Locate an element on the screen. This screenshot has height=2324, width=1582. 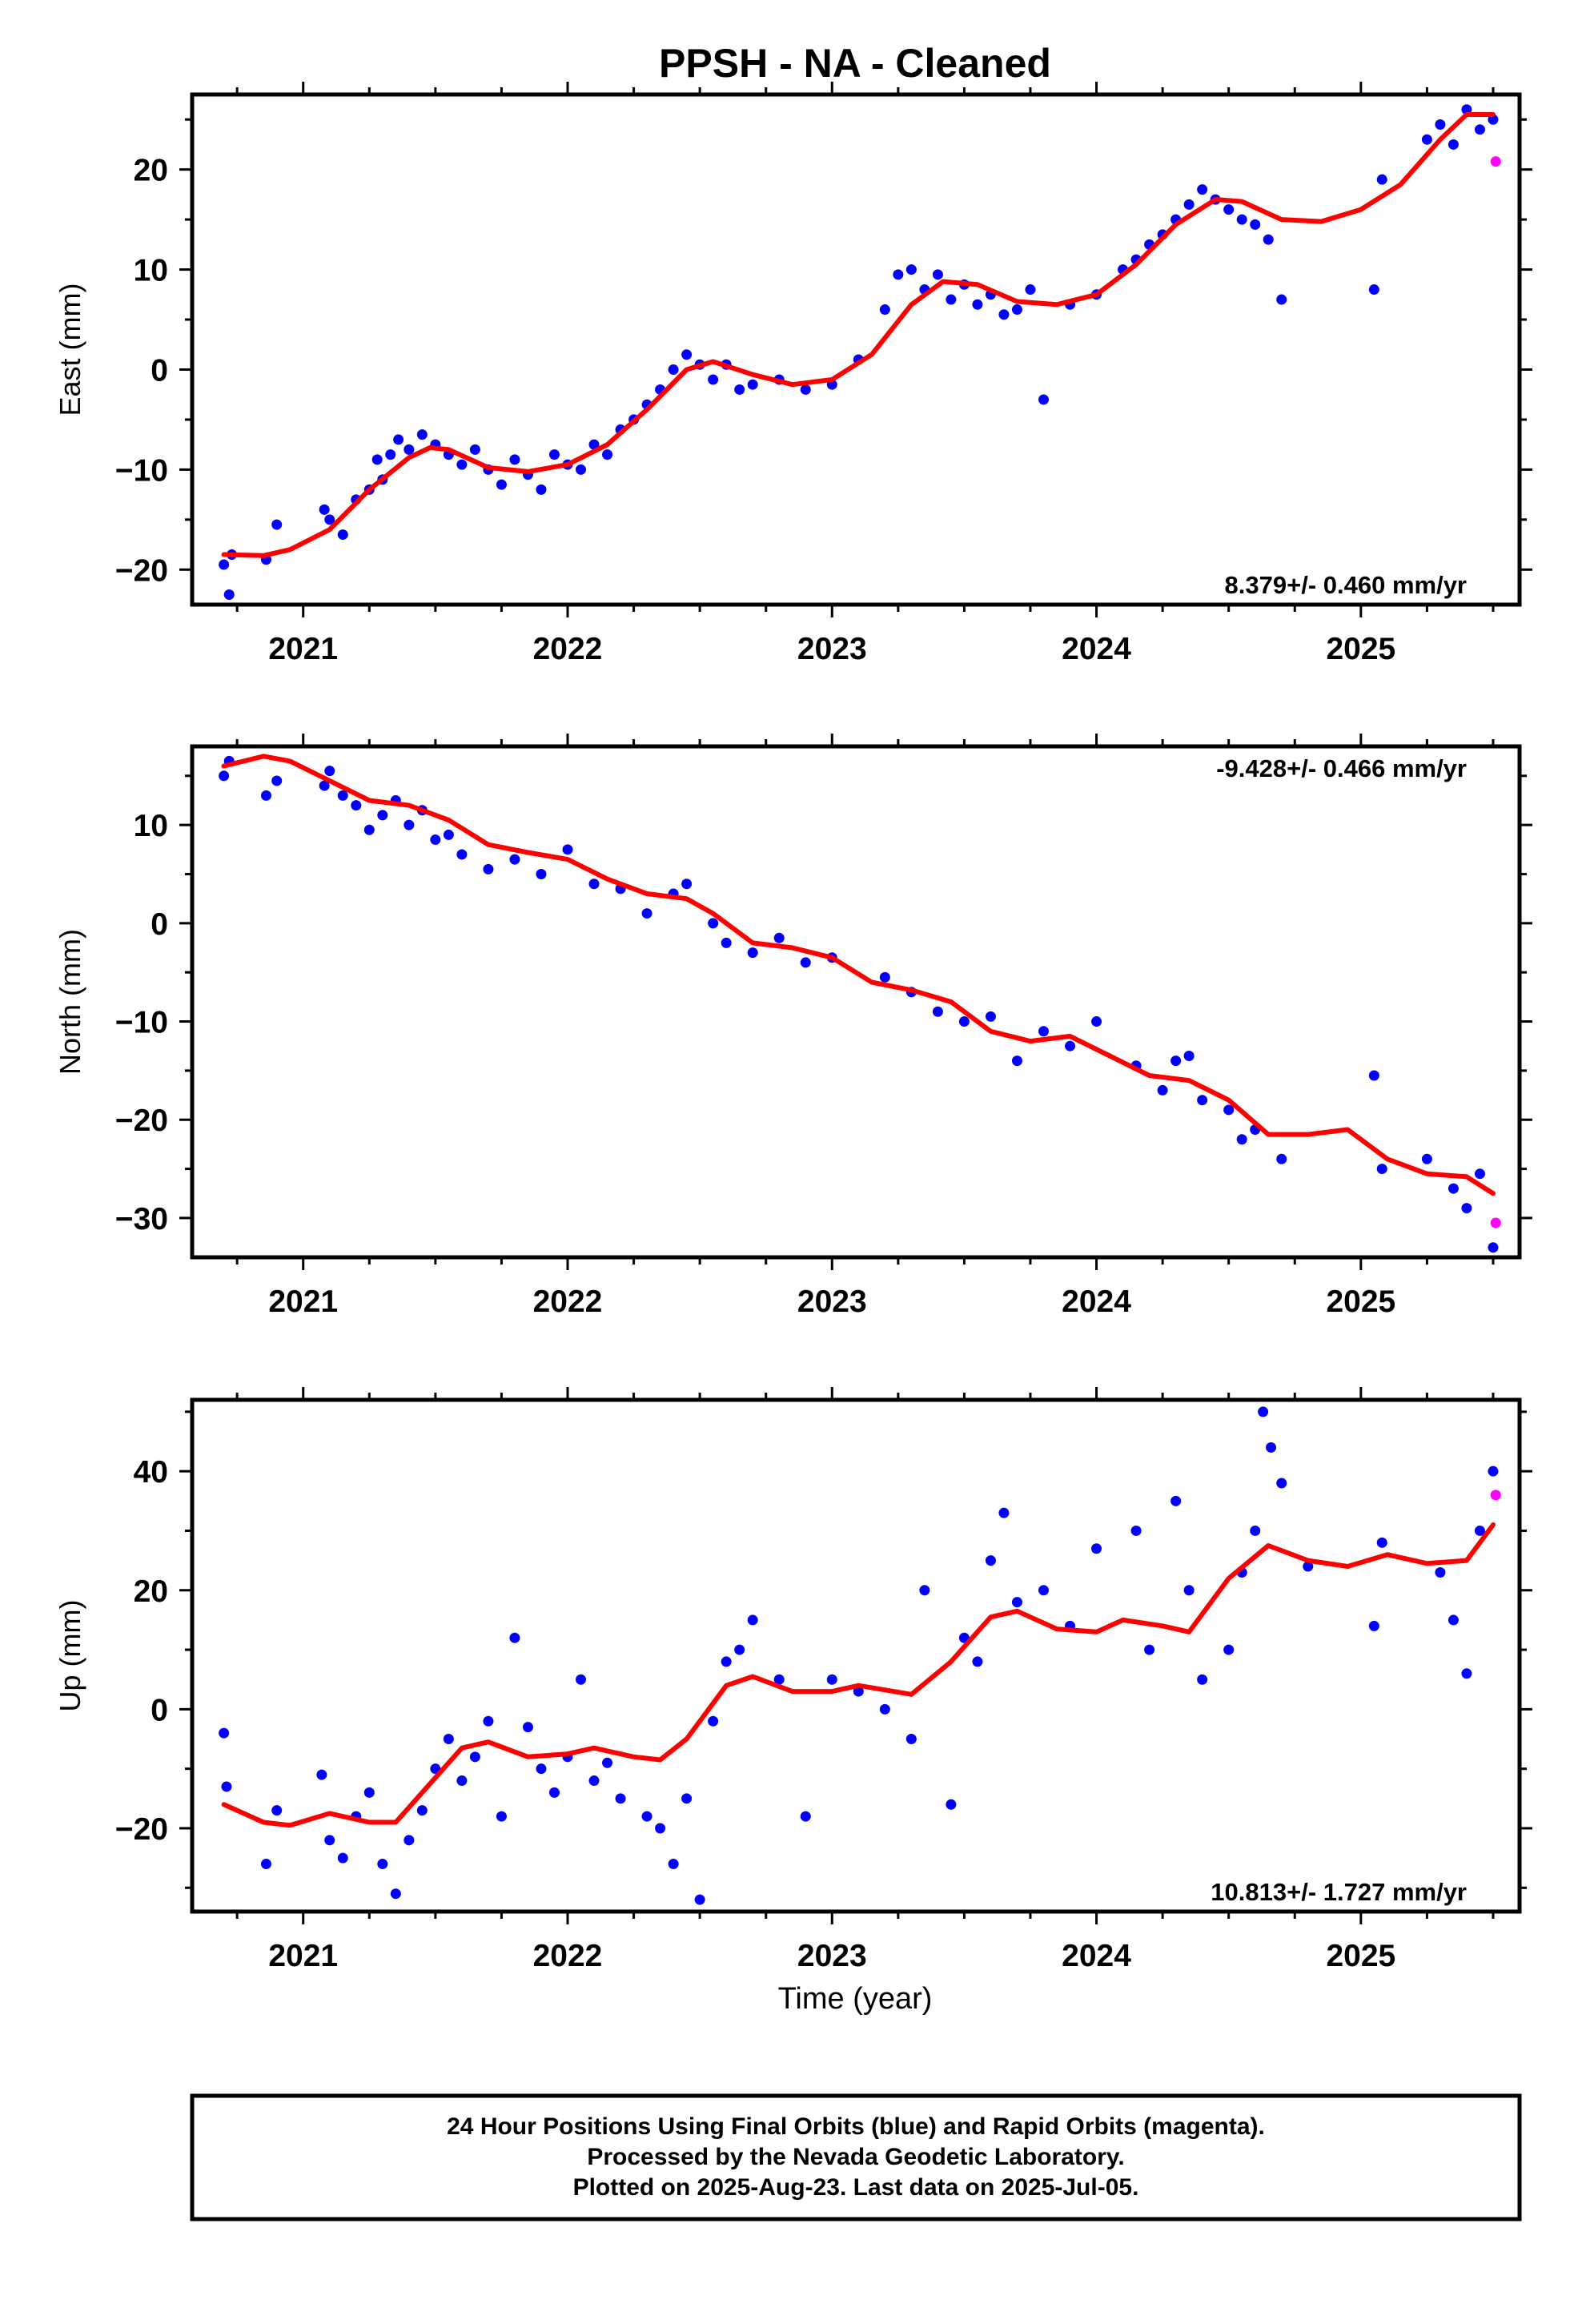
figure-title: PPSH - NA - Cleaned is located at coordinates (855, 63).